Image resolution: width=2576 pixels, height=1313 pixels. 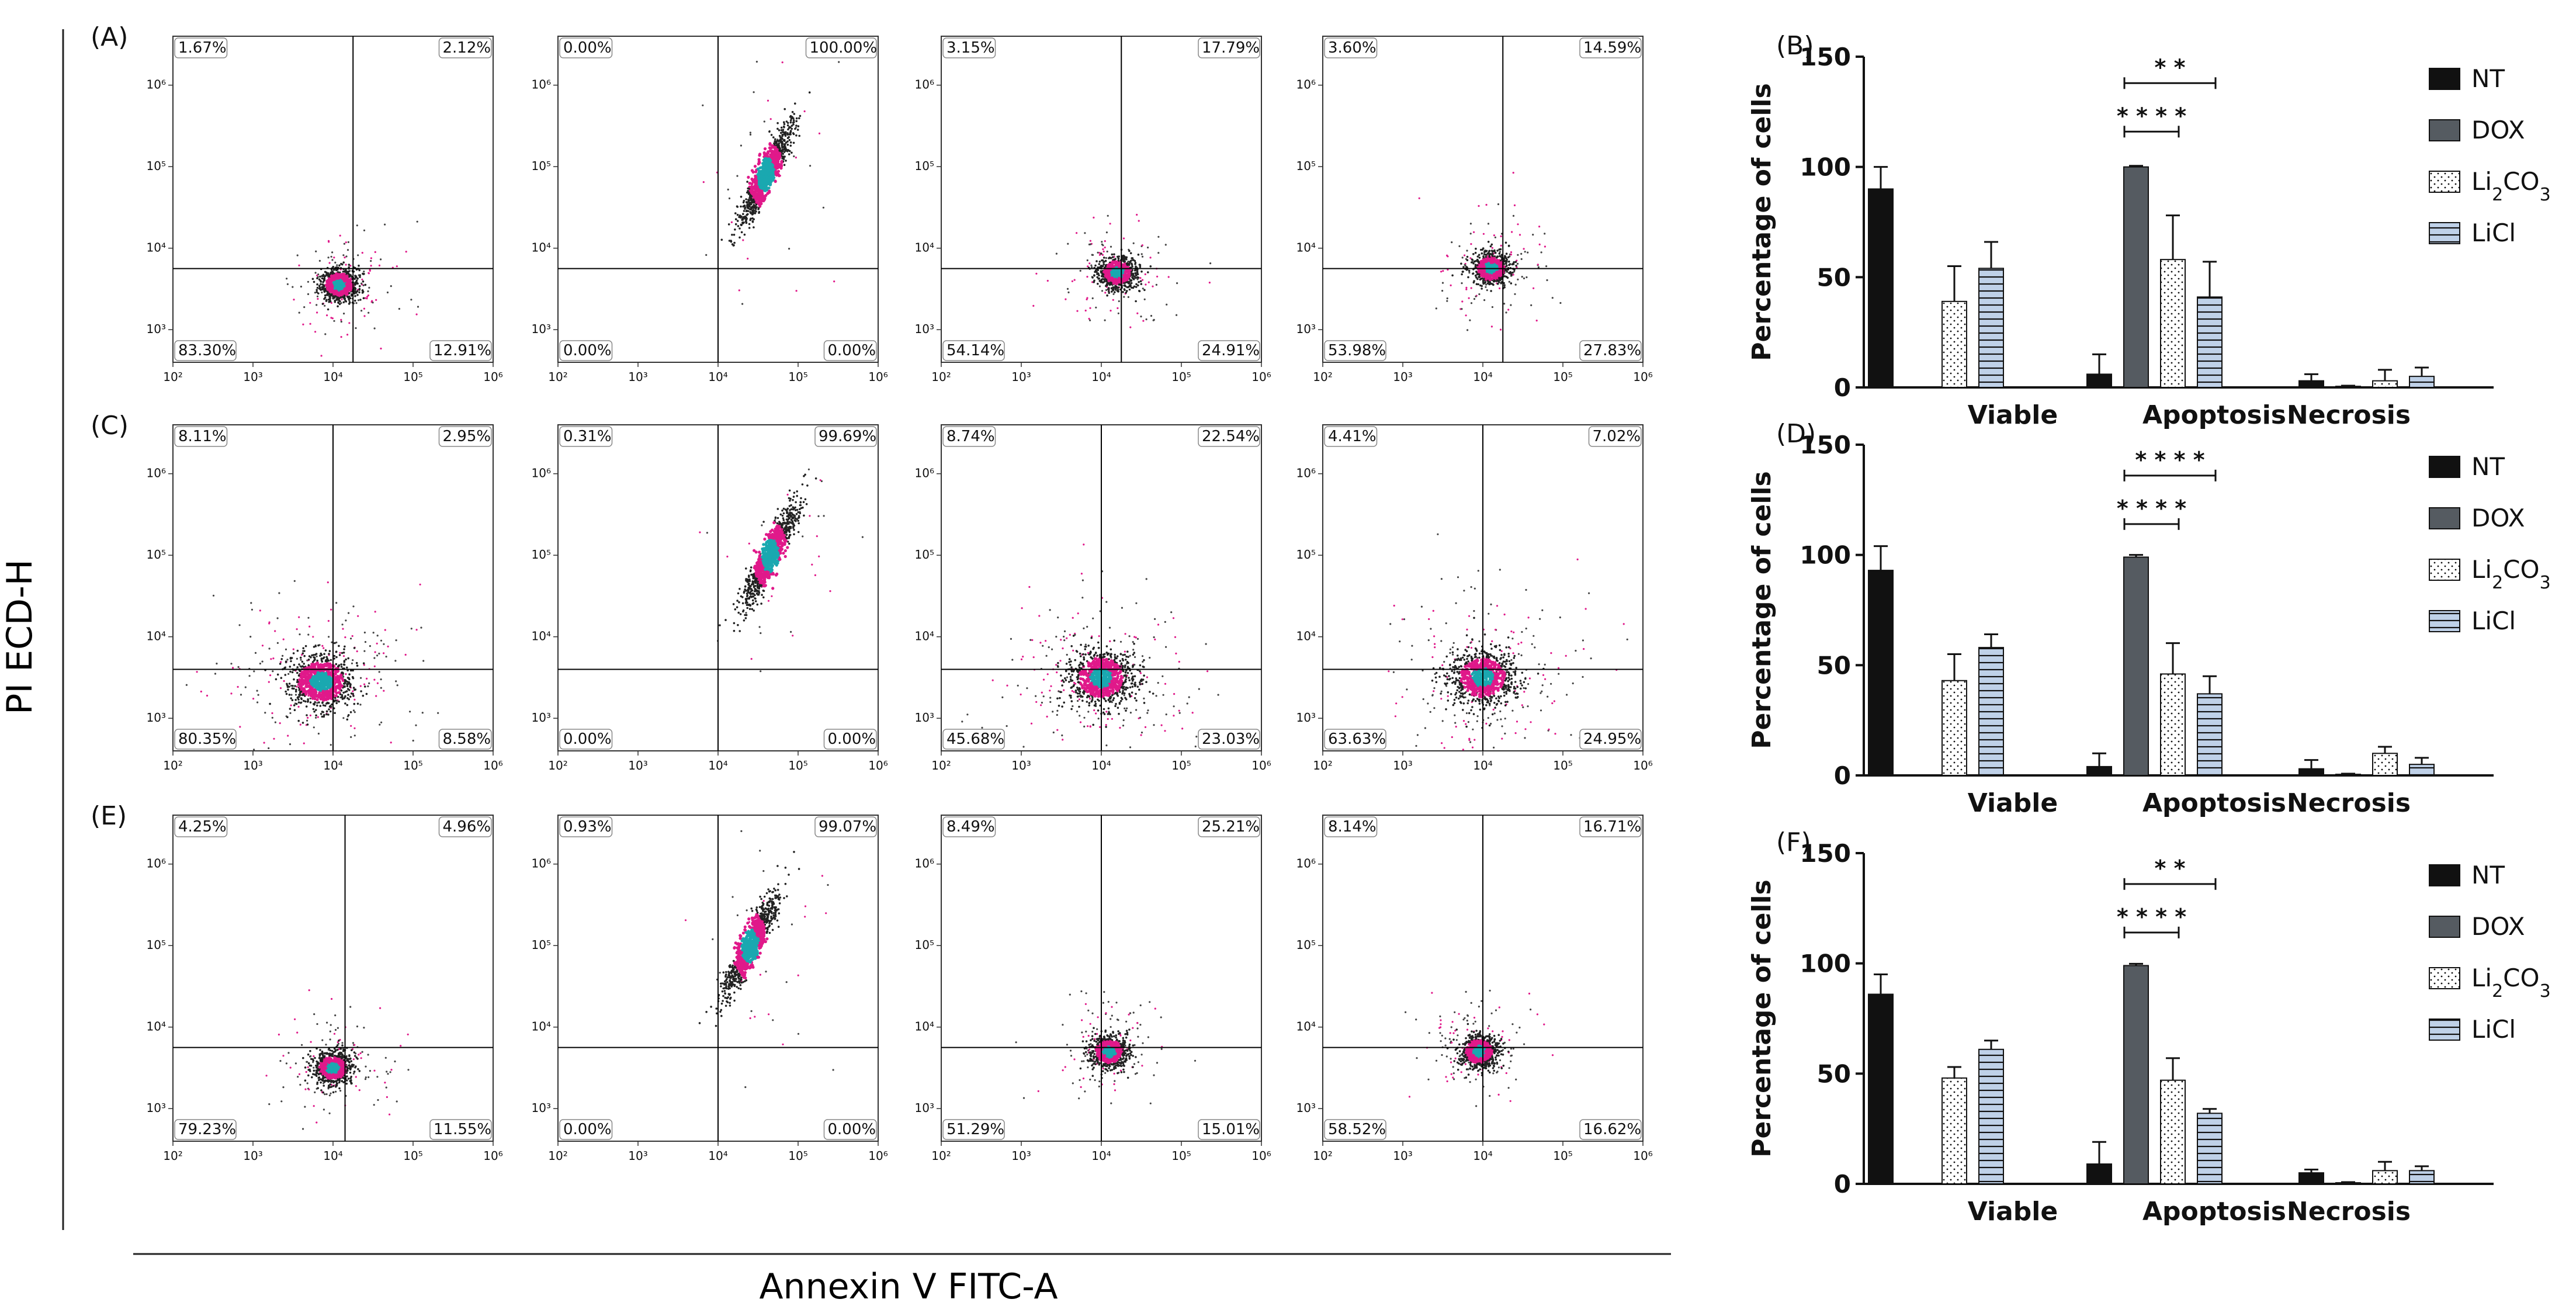 I want to click on quadrant-label: 3.15%, so click(x=971, y=48).